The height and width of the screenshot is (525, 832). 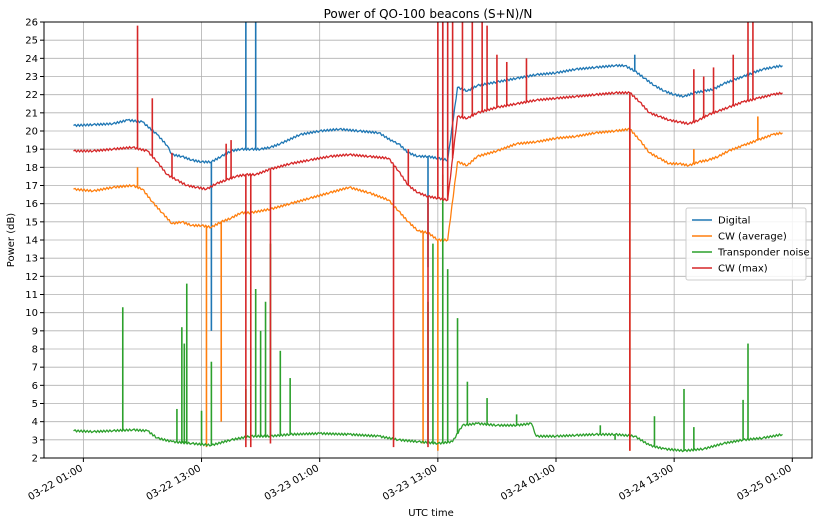 What do you see at coordinates (35, 368) in the screenshot?
I see `y-tick-label: 7` at bounding box center [35, 368].